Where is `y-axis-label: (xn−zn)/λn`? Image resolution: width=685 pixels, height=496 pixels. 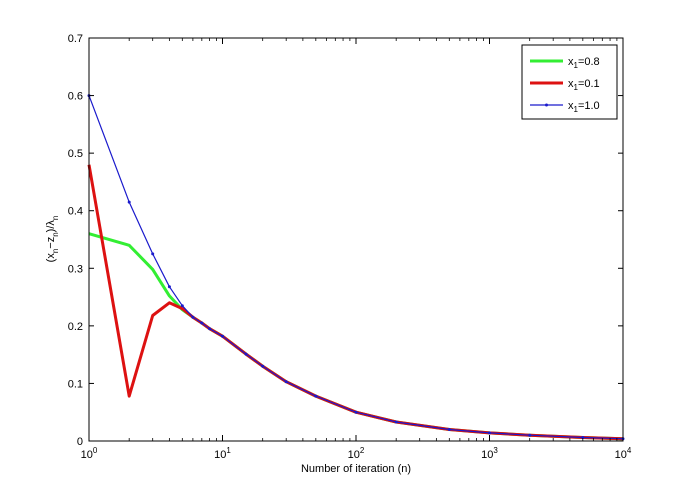 y-axis-label: (xn−zn)/λn is located at coordinates (52, 239).